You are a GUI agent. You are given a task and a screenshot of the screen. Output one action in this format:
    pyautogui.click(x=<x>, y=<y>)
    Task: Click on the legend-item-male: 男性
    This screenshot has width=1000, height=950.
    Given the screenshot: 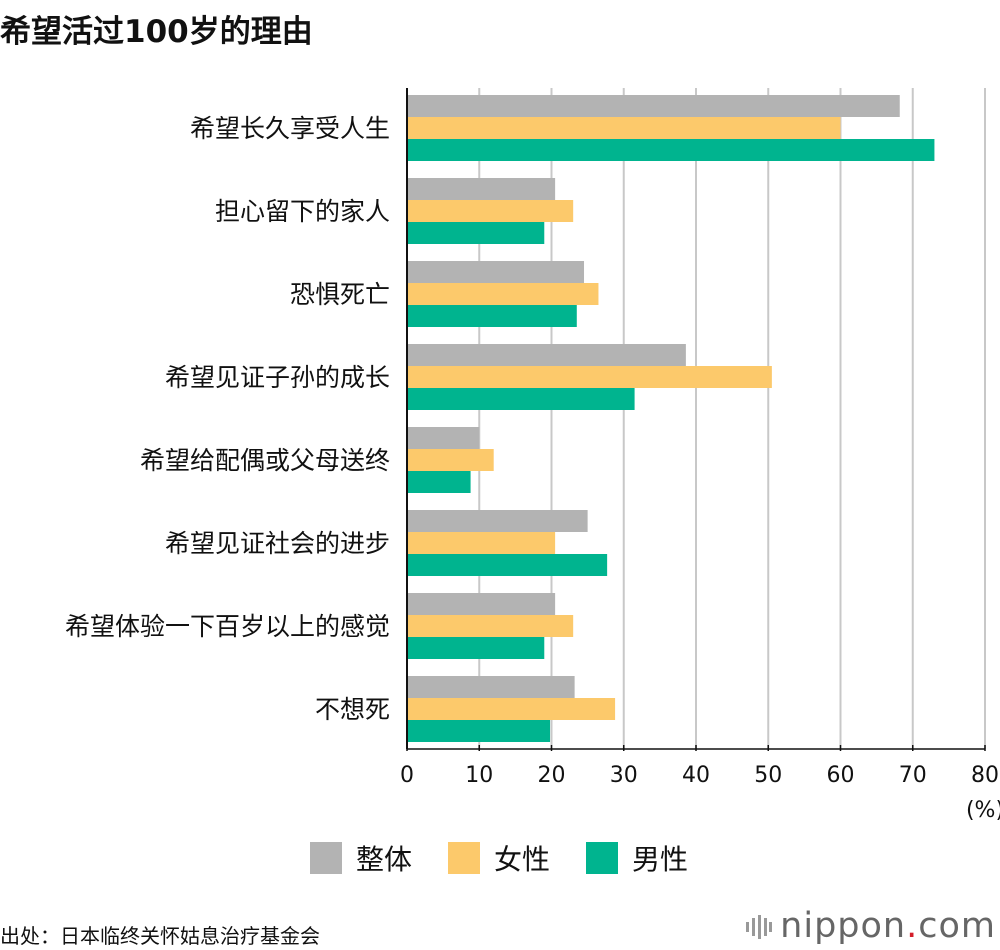 What is the action you would take?
    pyautogui.click(x=637, y=858)
    